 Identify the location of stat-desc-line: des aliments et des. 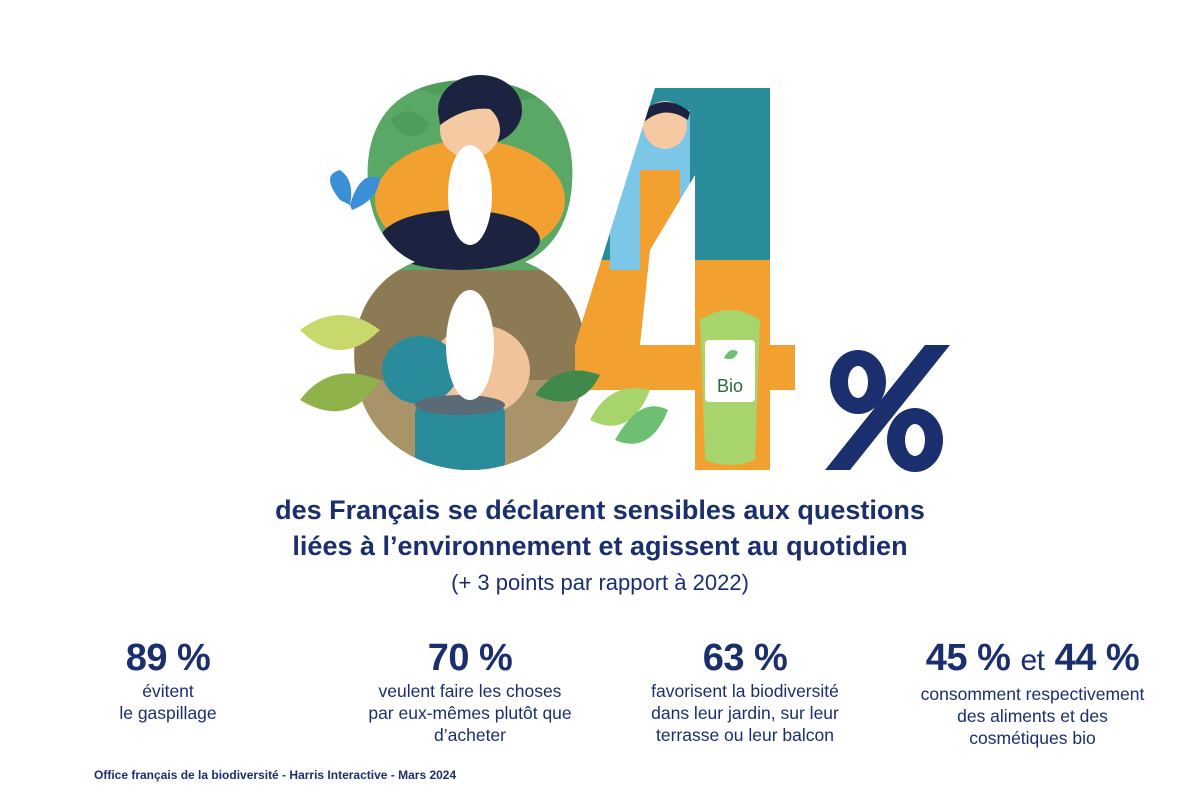
(1032, 716).